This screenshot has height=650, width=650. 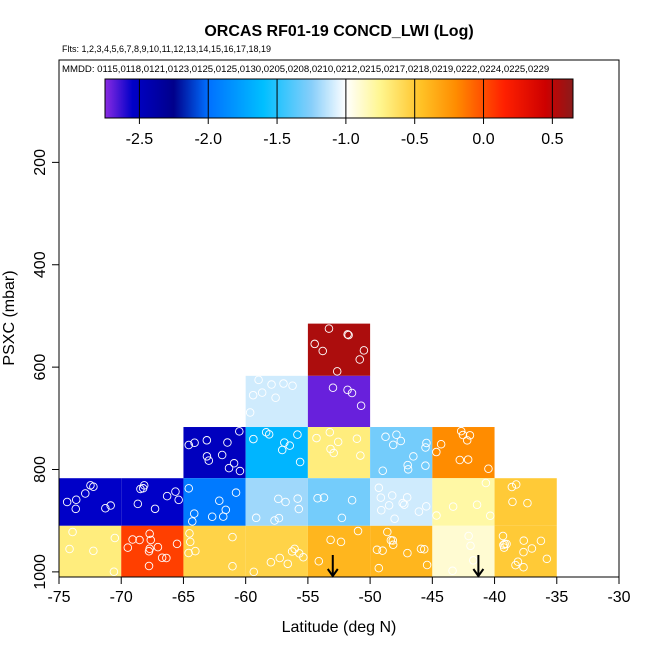 What do you see at coordinates (245, 597) in the screenshot?
I see `x-tick-label: -60` at bounding box center [245, 597].